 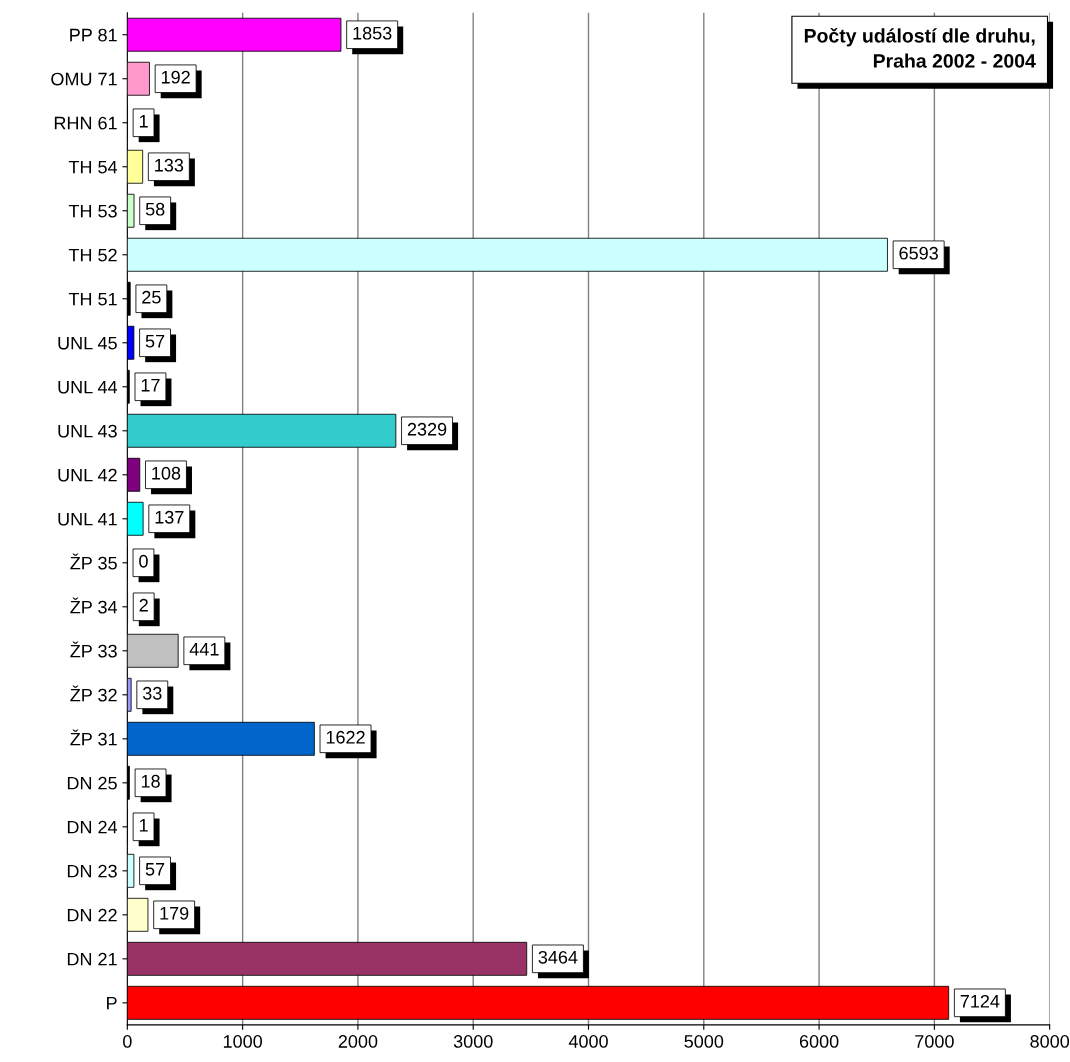 I want to click on x-tick-label: 2000, so click(x=358, y=1041).